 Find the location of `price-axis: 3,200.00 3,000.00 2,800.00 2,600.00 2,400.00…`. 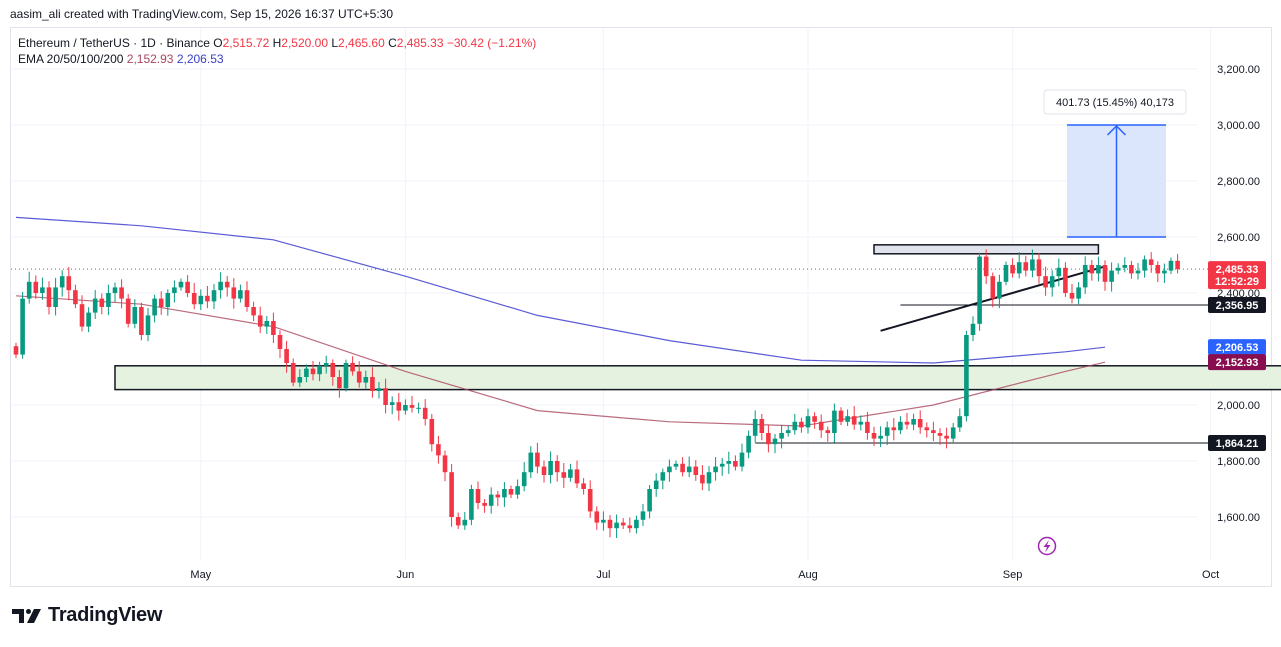

price-axis: 3,200.00 3,000.00 2,800.00 2,600.00 2,400.00… is located at coordinates (1238, 294).